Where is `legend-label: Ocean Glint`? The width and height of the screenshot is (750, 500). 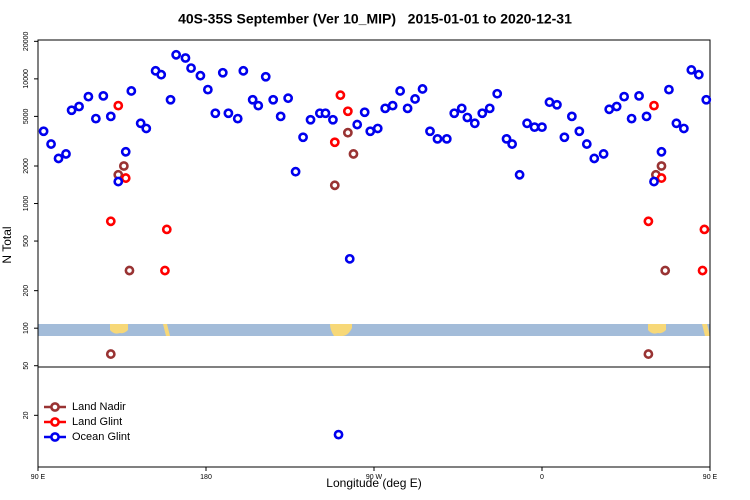 legend-label: Ocean Glint is located at coordinates (101, 437).